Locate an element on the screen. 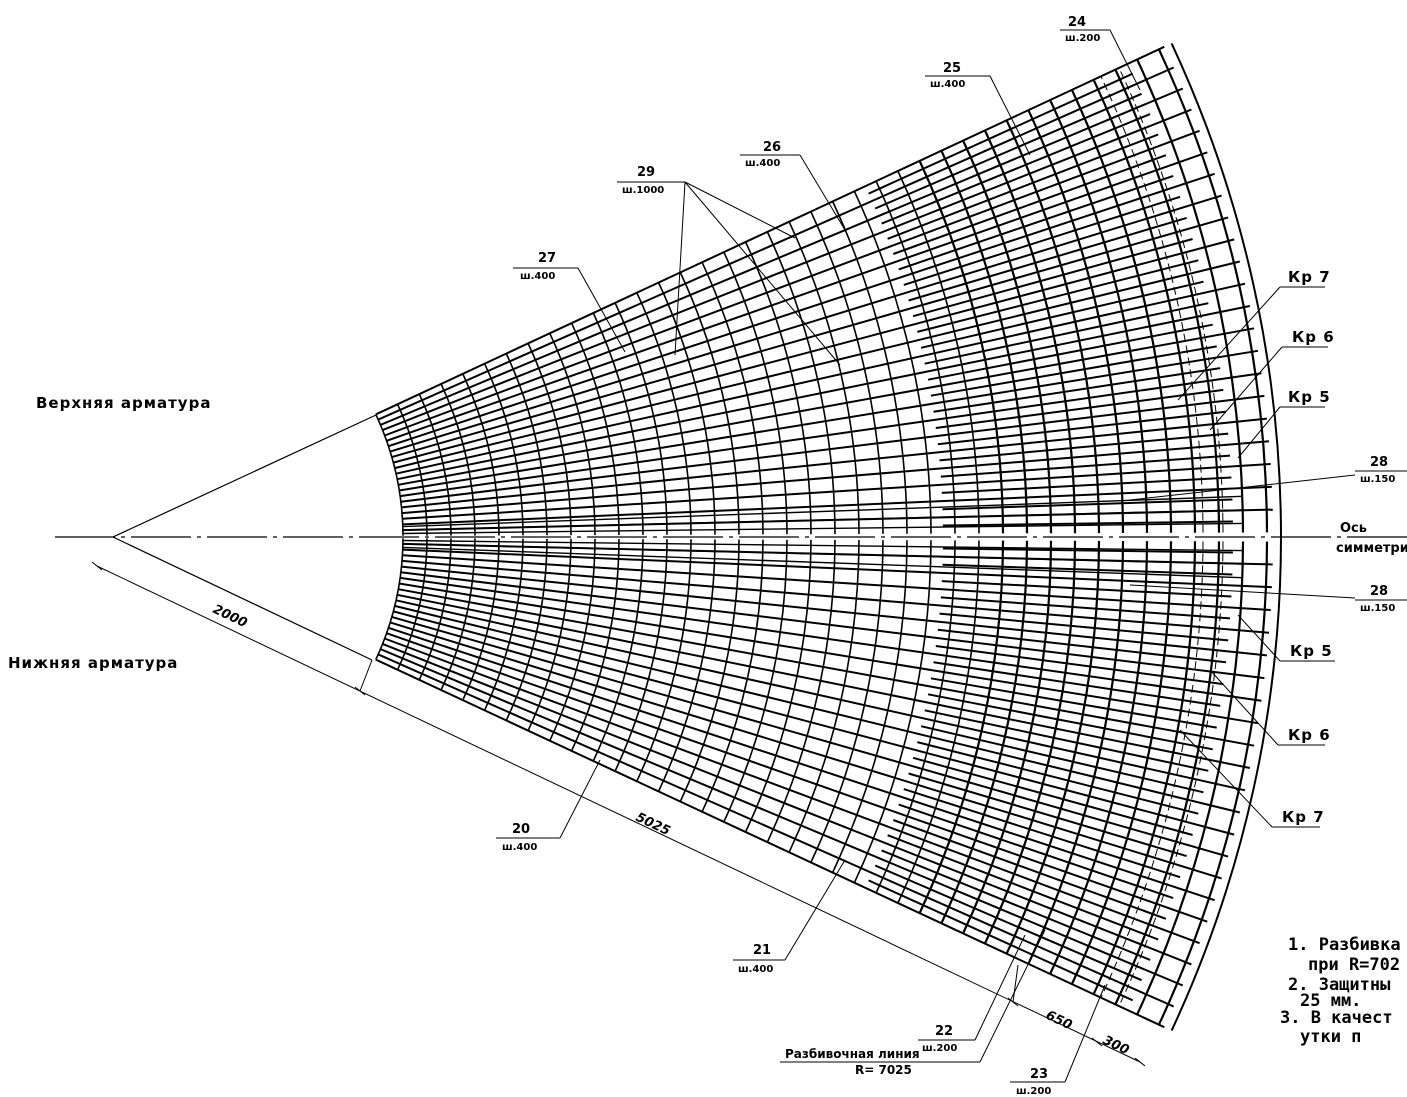  ring-bar-top is located at coordinates (389, 475).